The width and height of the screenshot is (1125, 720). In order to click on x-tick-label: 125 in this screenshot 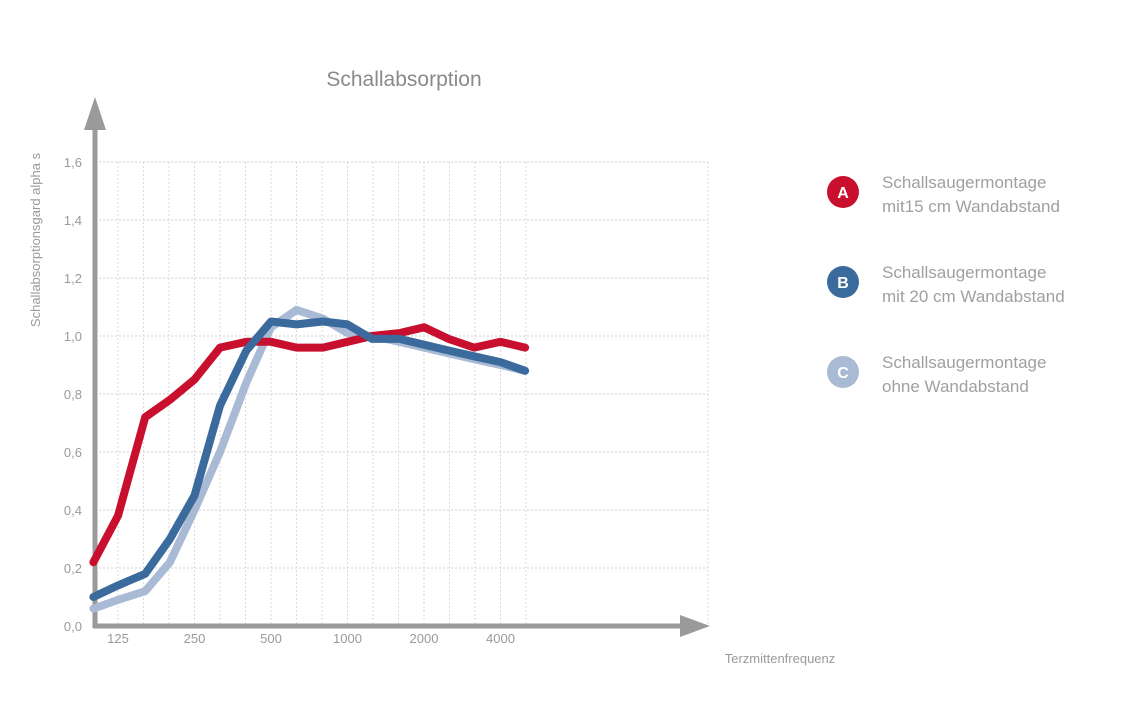, I will do `click(118, 638)`.